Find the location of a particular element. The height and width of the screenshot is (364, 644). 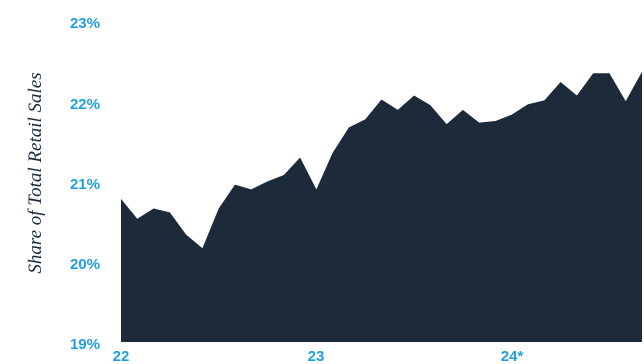

x-tick-23: 23 is located at coordinates (316, 356).